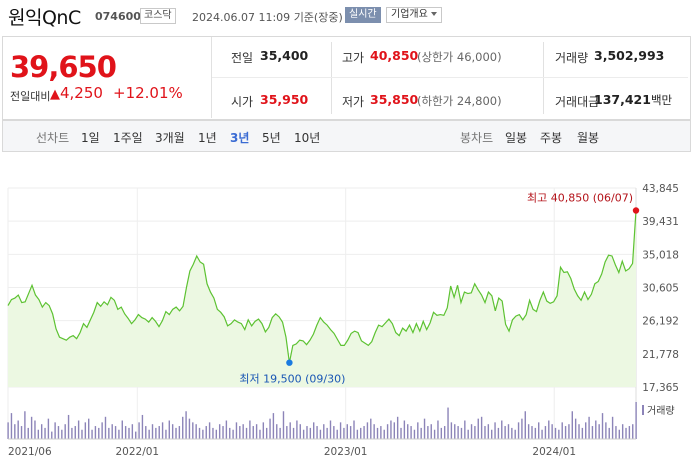  Describe the element at coordinates (554, 452) in the screenshot. I see `x-tick-label: 2024/01` at that location.